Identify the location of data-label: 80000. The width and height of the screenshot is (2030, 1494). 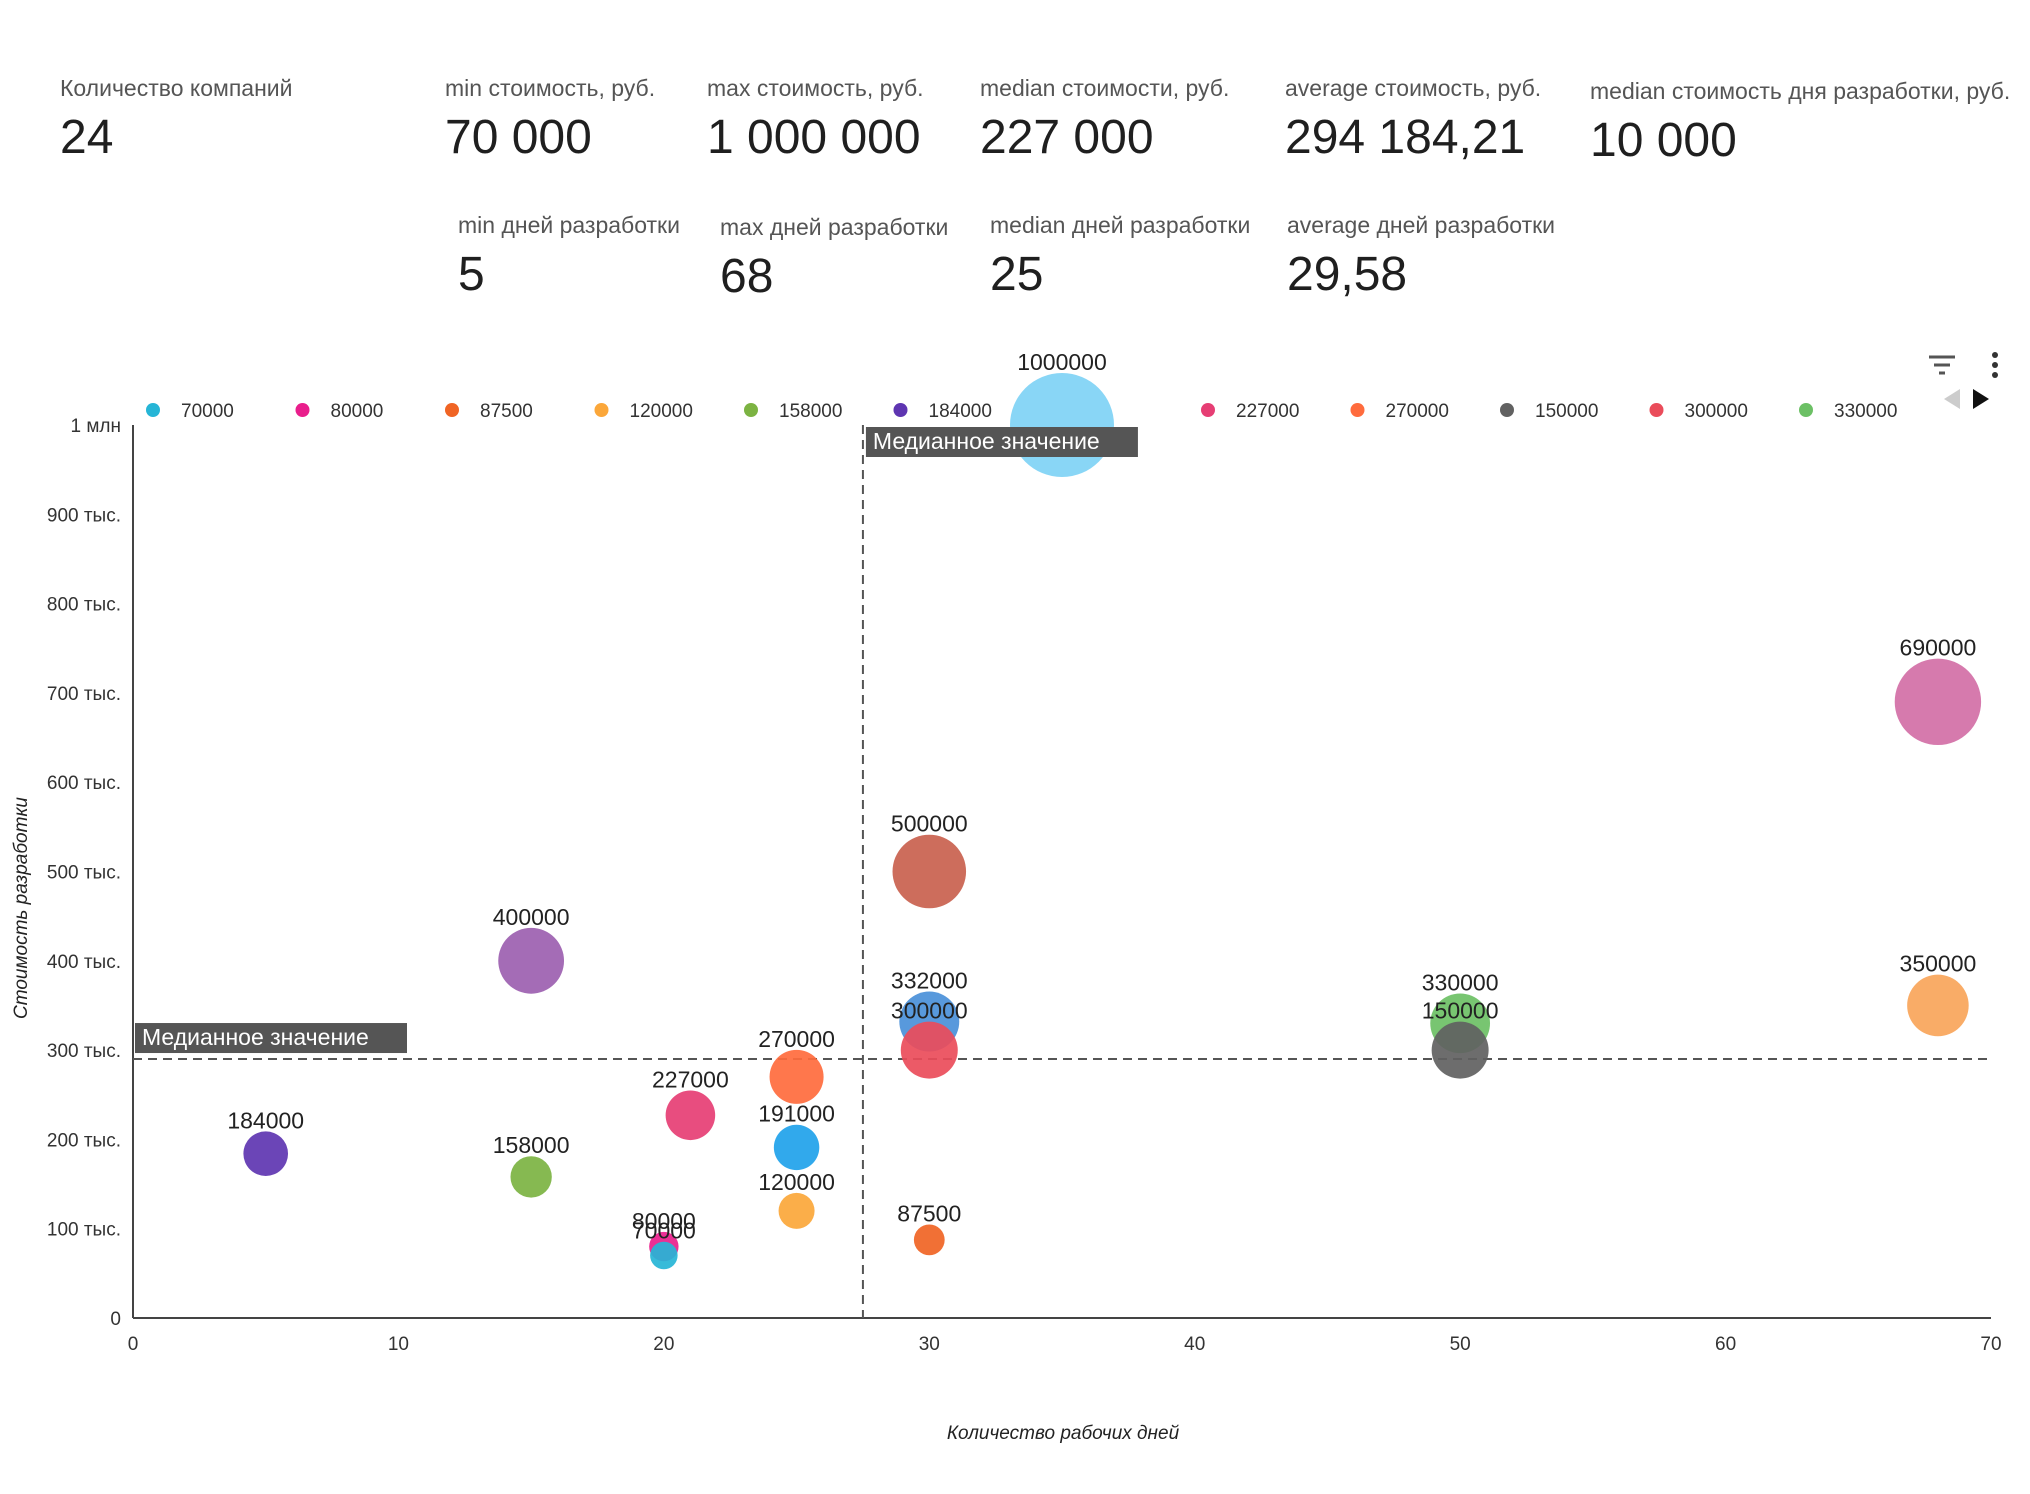
(664, 1221).